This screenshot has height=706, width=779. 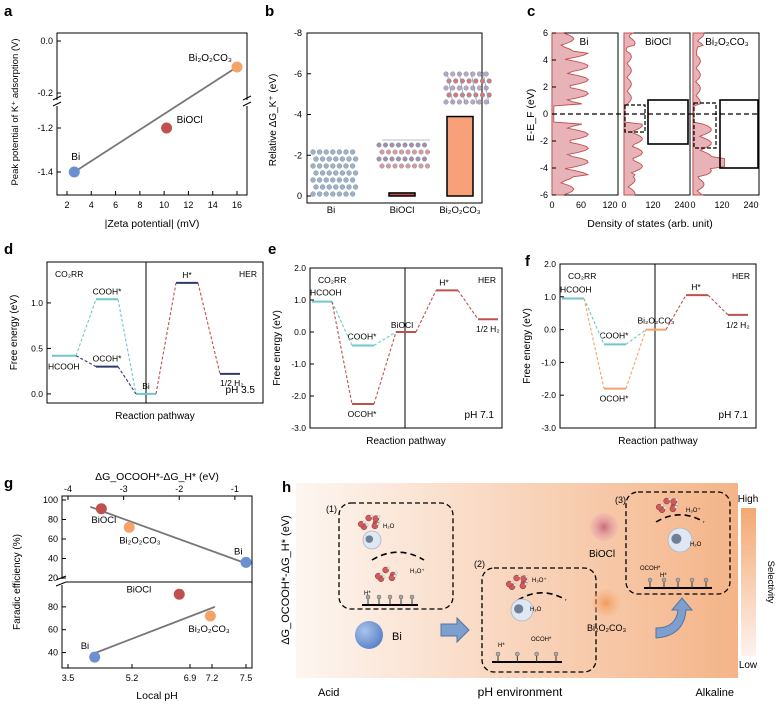 I want to click on h2o-label: H₂O, so click(x=389, y=527).